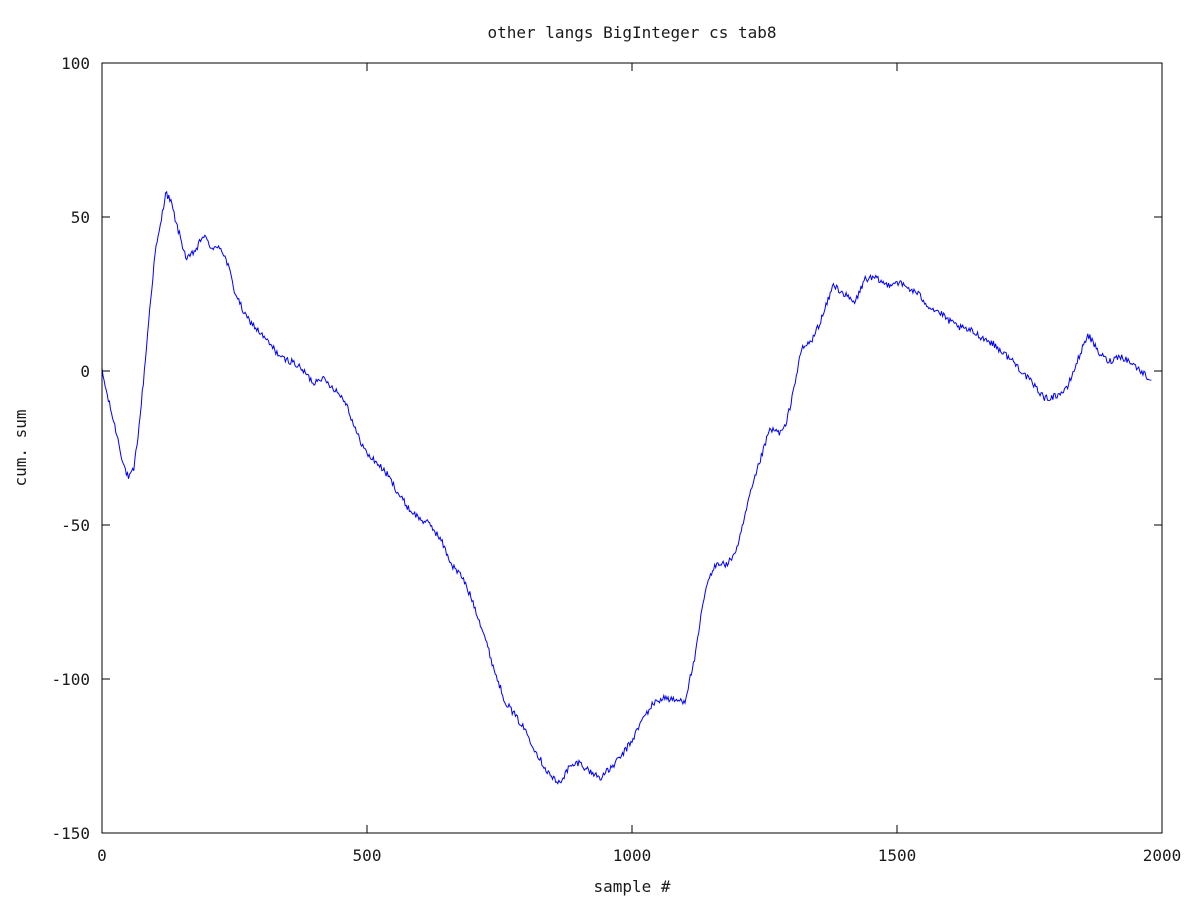 This screenshot has width=1200, height=900. What do you see at coordinates (20, 447) in the screenshot?
I see `y-axis-label: cum. sum` at bounding box center [20, 447].